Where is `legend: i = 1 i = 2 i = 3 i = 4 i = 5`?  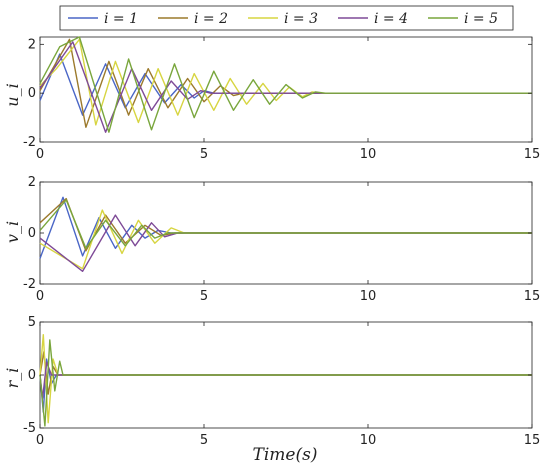 legend: i = 1 i = 2 i = 3 i = 4 i = 5 is located at coordinates (286, 18).